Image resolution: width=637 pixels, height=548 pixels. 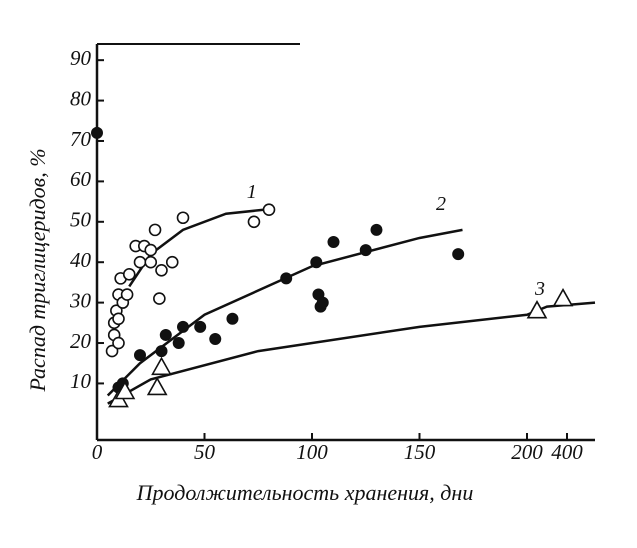 What do you see at coordinates (252, 192) in the screenshot?
I see `curve-label: 1` at bounding box center [252, 192].